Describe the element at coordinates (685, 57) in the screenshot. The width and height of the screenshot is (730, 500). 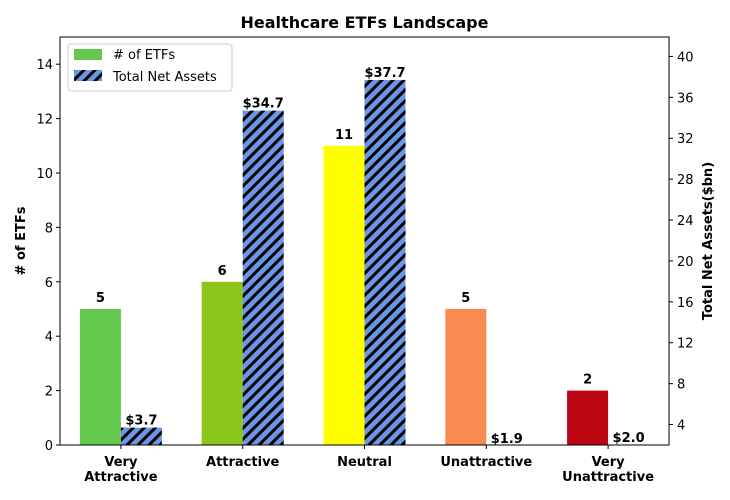
I see `y-right-tick-label: 40` at that location.